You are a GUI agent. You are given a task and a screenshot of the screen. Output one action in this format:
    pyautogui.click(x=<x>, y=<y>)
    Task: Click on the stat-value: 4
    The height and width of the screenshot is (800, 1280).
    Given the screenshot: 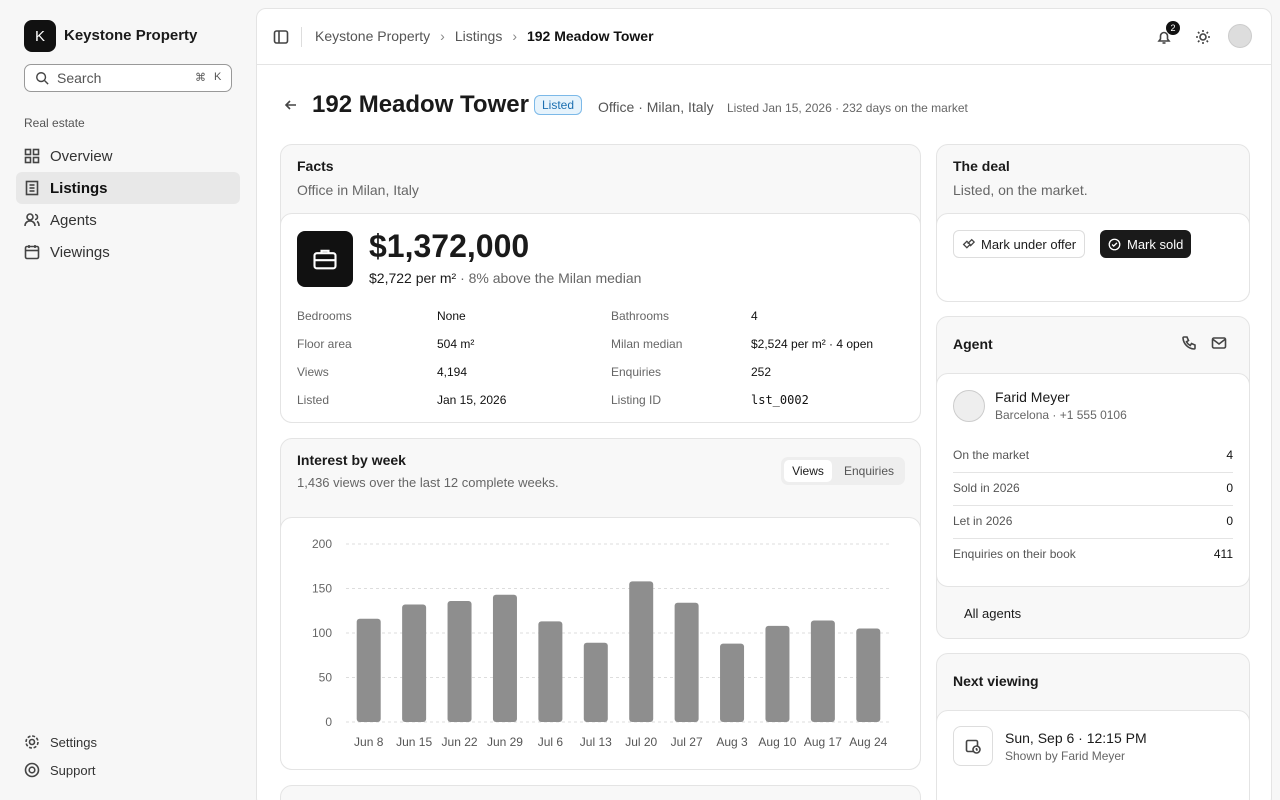 What is the action you would take?
    pyautogui.click(x=1229, y=455)
    